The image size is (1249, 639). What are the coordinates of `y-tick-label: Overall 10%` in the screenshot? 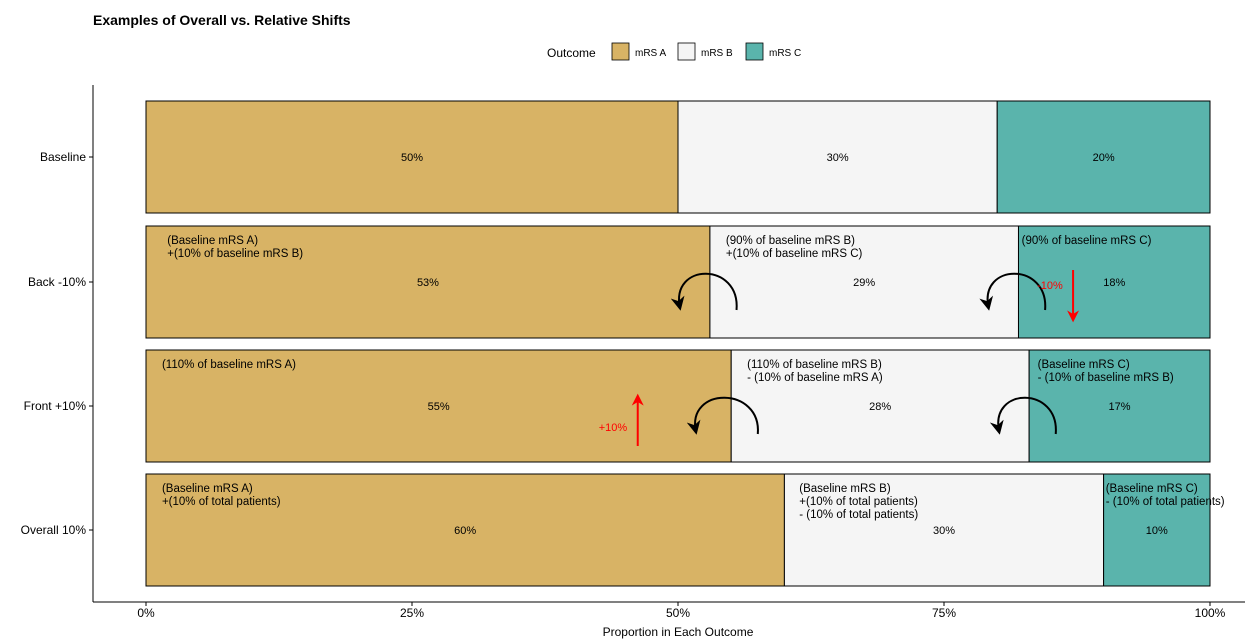 It's located at (54, 530).